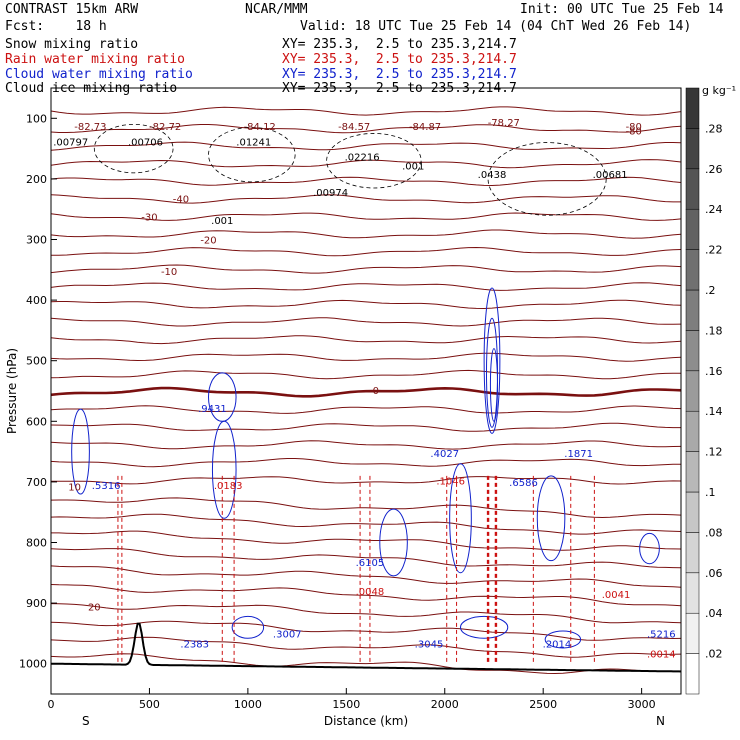 Image resolution: width=740 pixels, height=740 pixels. Describe the element at coordinates (425, 127) in the screenshot. I see `value-annotation: -84.87` at that location.